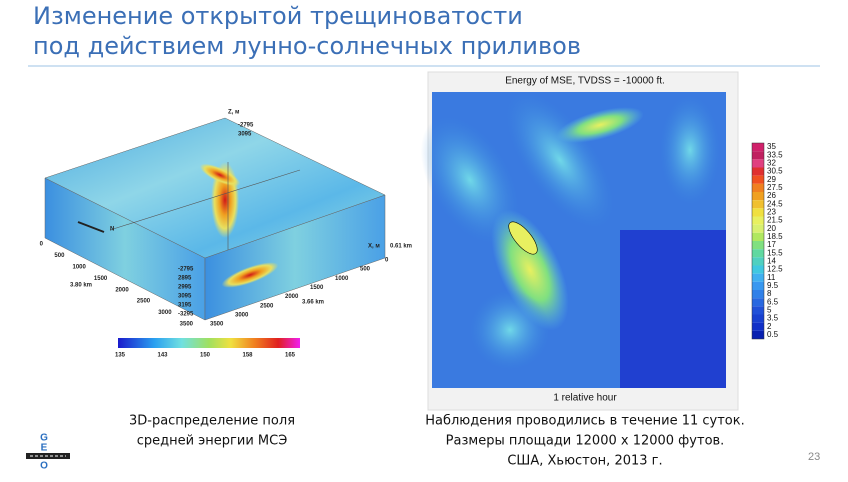 This screenshot has height=482, width=848. I want to click on depth-label: 3195, so click(185, 306).